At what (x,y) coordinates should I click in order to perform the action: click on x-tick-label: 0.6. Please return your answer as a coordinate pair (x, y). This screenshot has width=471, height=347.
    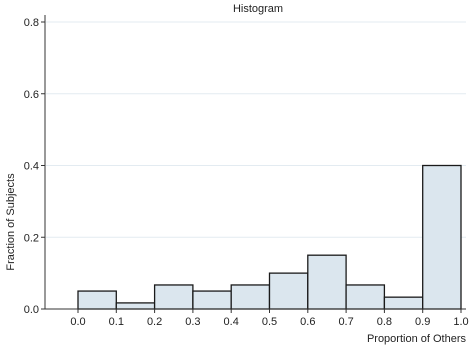
    Looking at the image, I should click on (307, 322).